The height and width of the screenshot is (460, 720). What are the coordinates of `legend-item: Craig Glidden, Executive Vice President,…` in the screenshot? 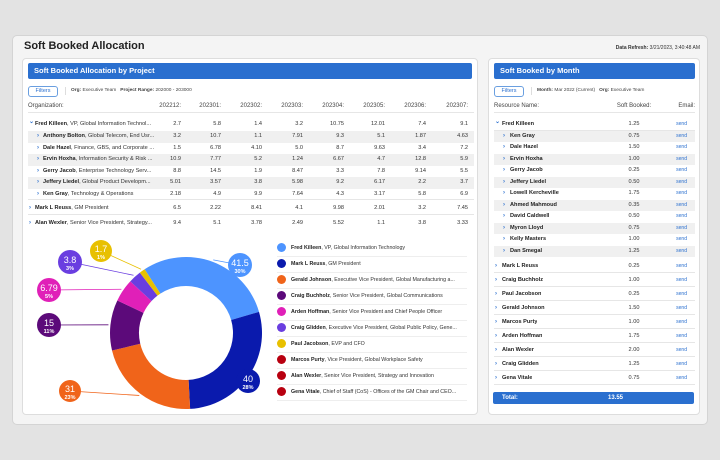 It's located at (372, 328).